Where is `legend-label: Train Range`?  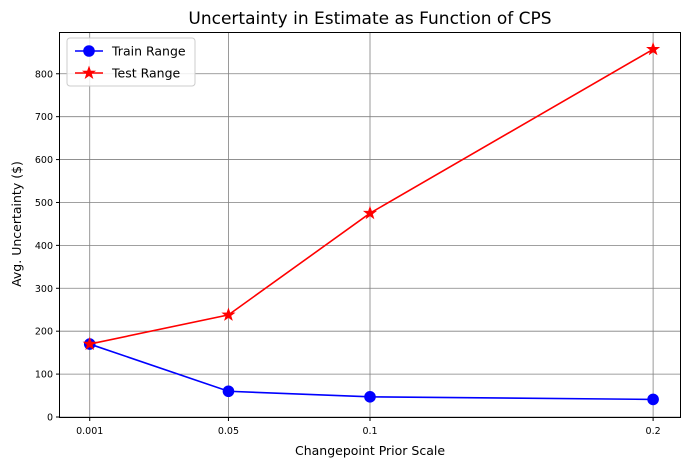 legend-label: Train Range is located at coordinates (148, 51).